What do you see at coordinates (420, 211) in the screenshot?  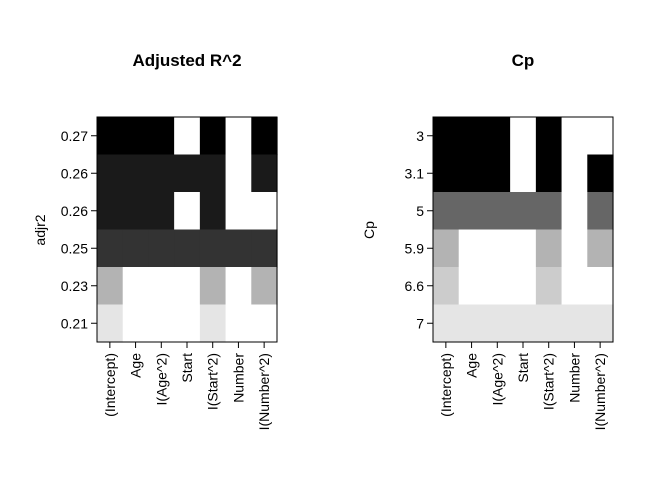 I see `cp-ytick-label-2: 5` at bounding box center [420, 211].